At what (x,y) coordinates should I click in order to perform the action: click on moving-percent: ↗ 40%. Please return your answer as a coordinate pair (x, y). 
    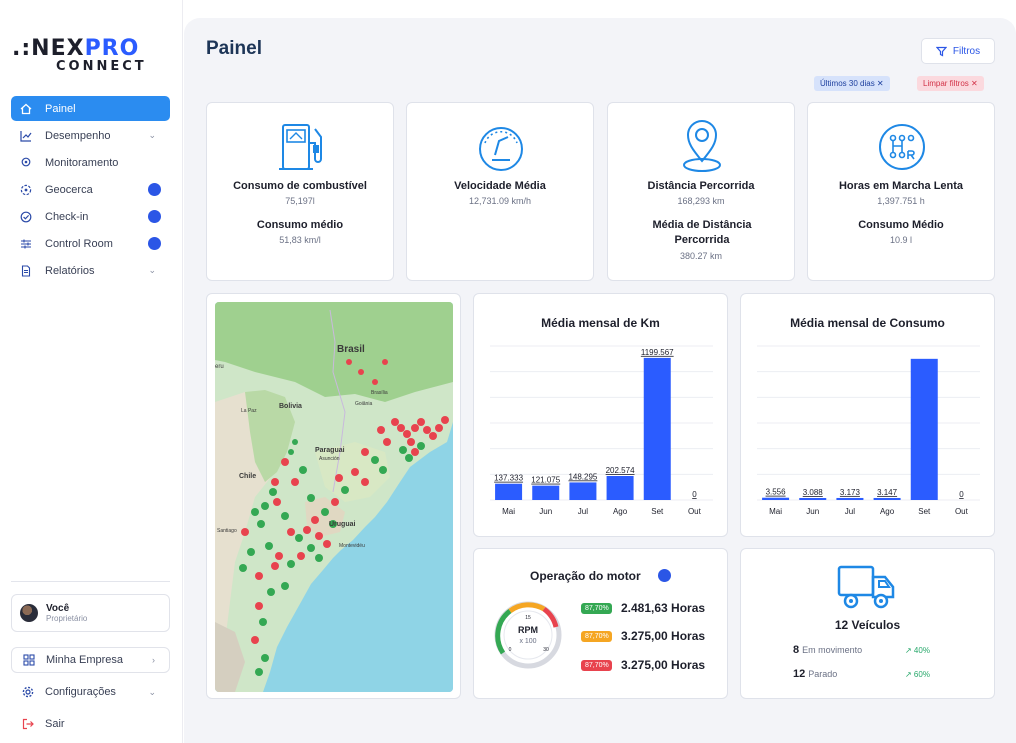
    Looking at the image, I should click on (917, 650).